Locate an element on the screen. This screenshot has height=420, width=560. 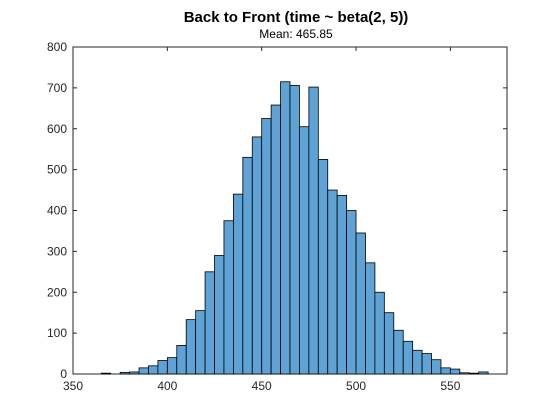
x-tick-label: 450 is located at coordinates (262, 386).